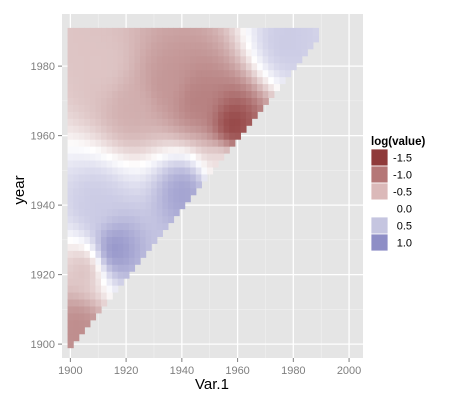  I want to click on legend-label: -1.5, so click(402, 159).